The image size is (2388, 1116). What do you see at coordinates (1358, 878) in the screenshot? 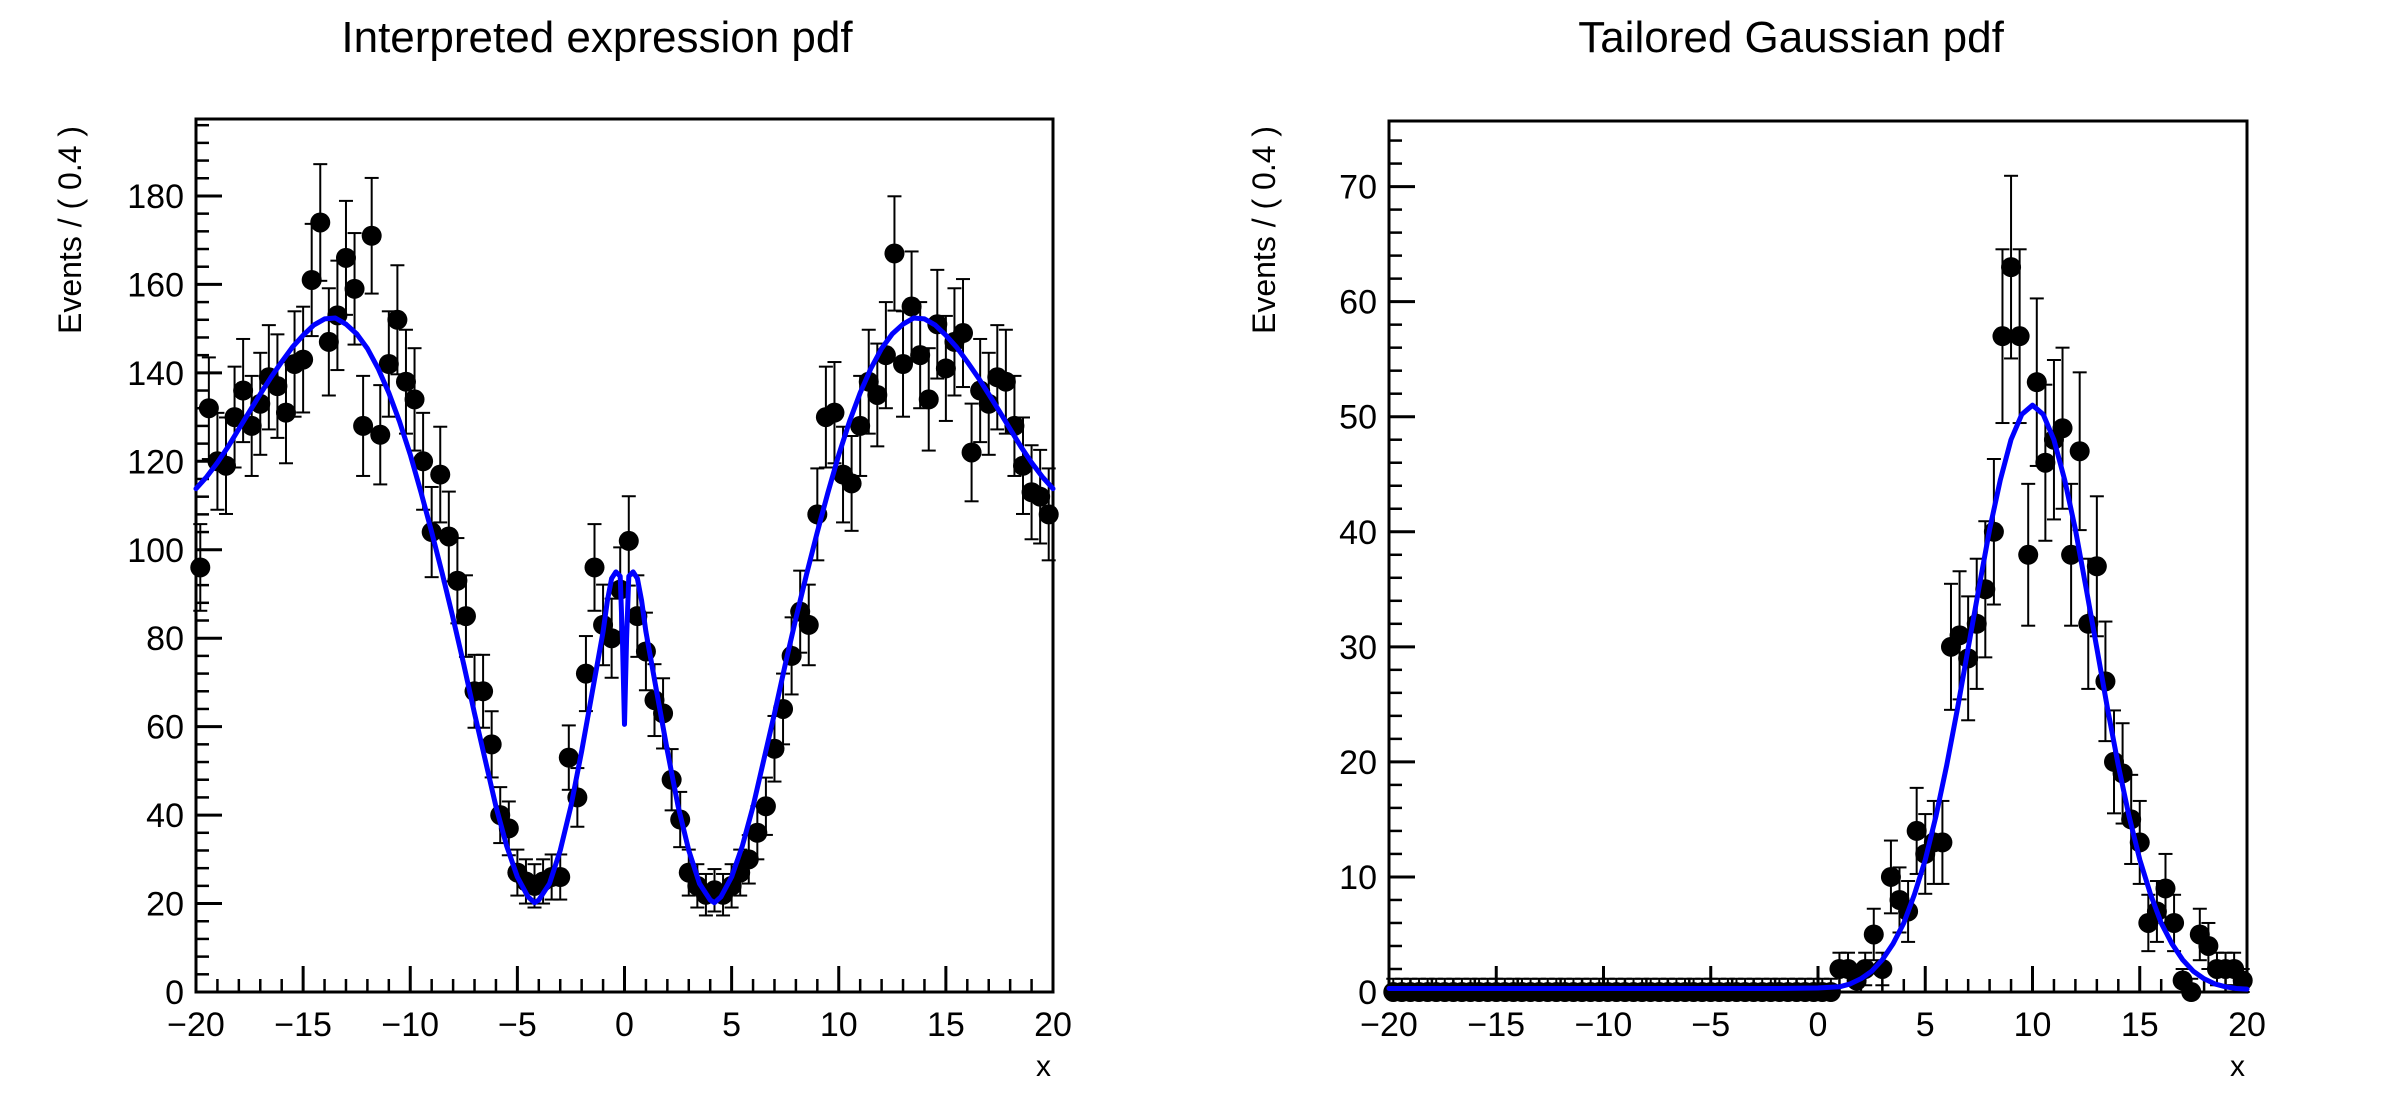
I see `y-tick-label: 10` at bounding box center [1358, 878].